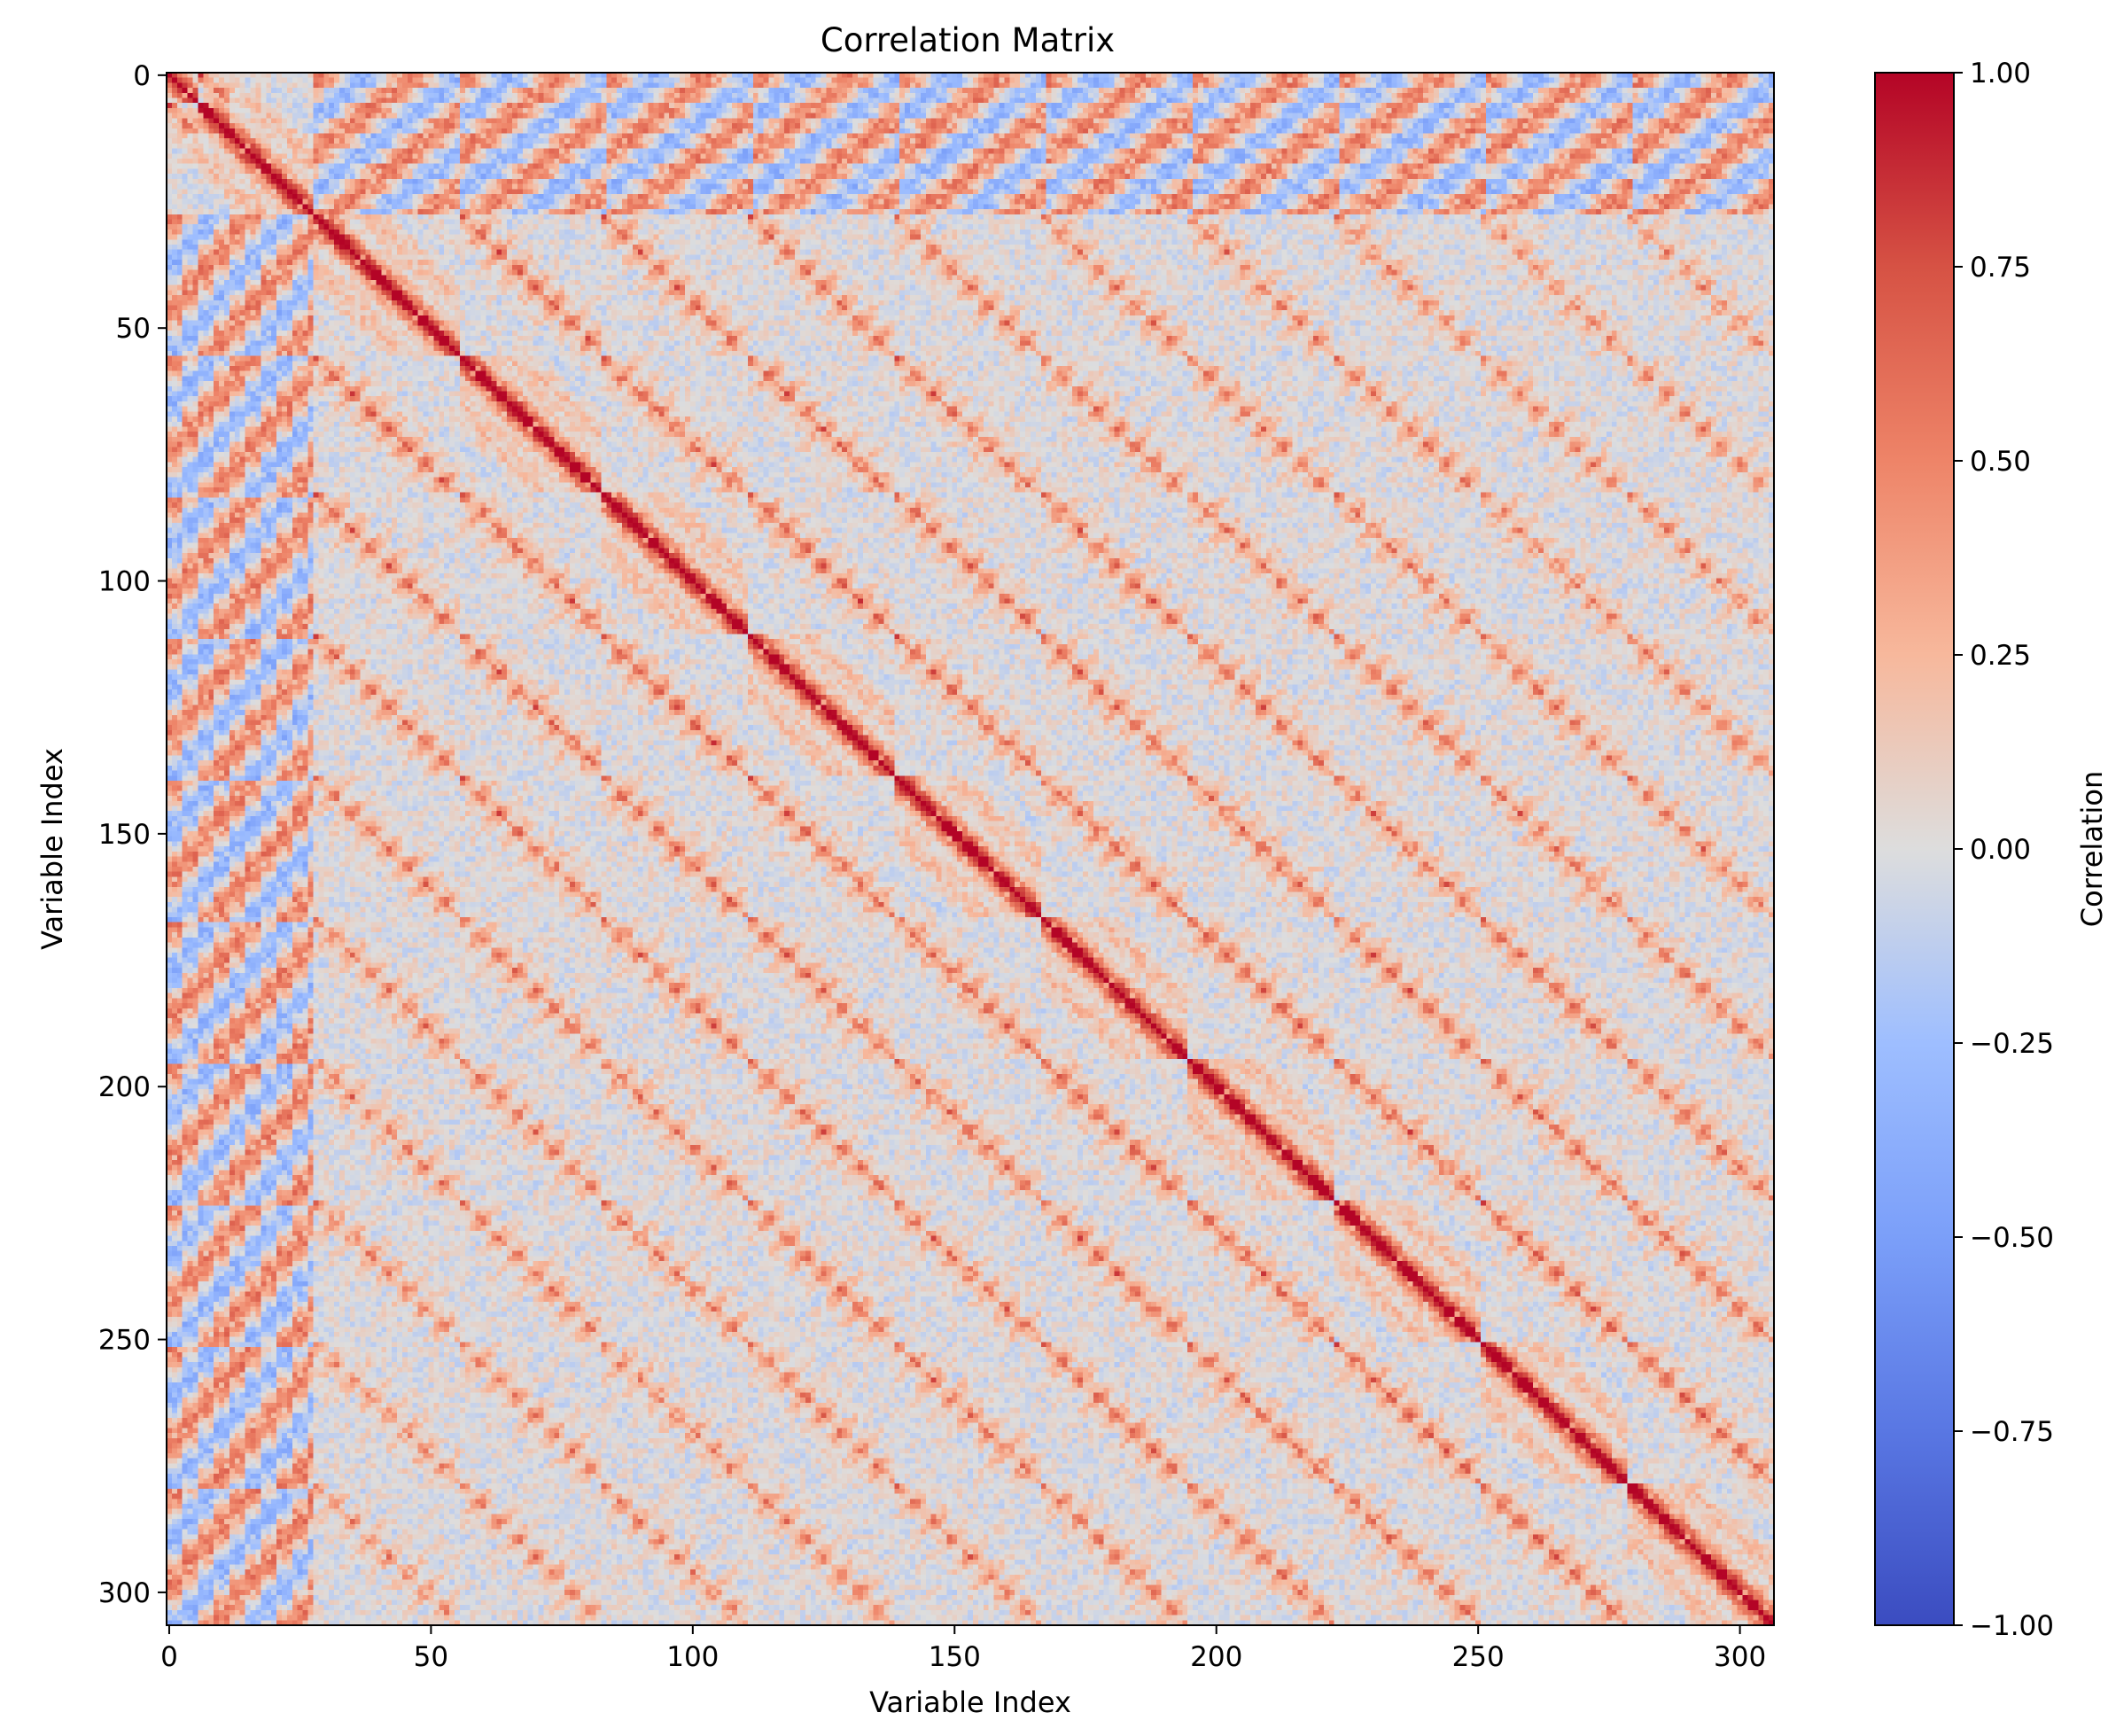 The width and height of the screenshot is (2116, 1736). What do you see at coordinates (2012, 1626) in the screenshot?
I see `colorbar-tick-label: −1.00` at bounding box center [2012, 1626].